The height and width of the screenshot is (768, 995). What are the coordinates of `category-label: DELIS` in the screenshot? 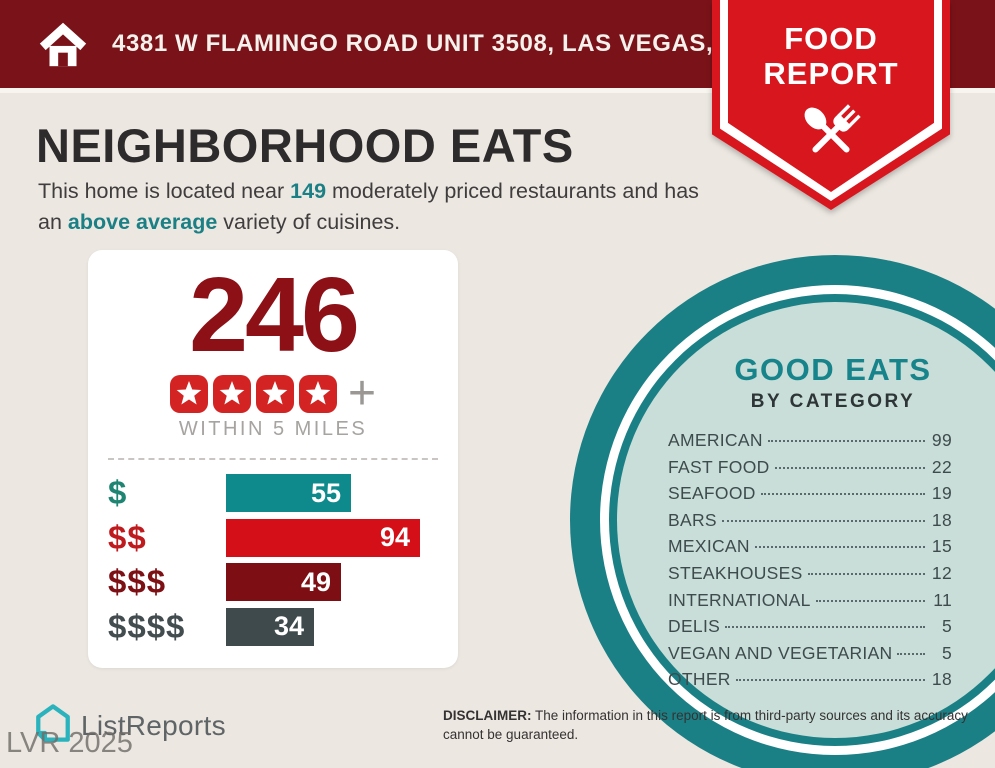 It's located at (694, 626).